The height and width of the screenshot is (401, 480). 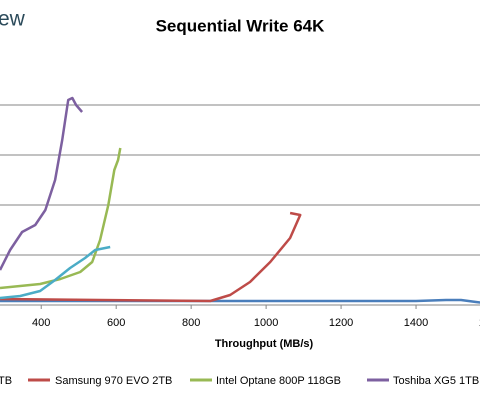 What do you see at coordinates (436, 381) in the screenshot?
I see `legend-label: Toshiba XG5 1TB` at bounding box center [436, 381].